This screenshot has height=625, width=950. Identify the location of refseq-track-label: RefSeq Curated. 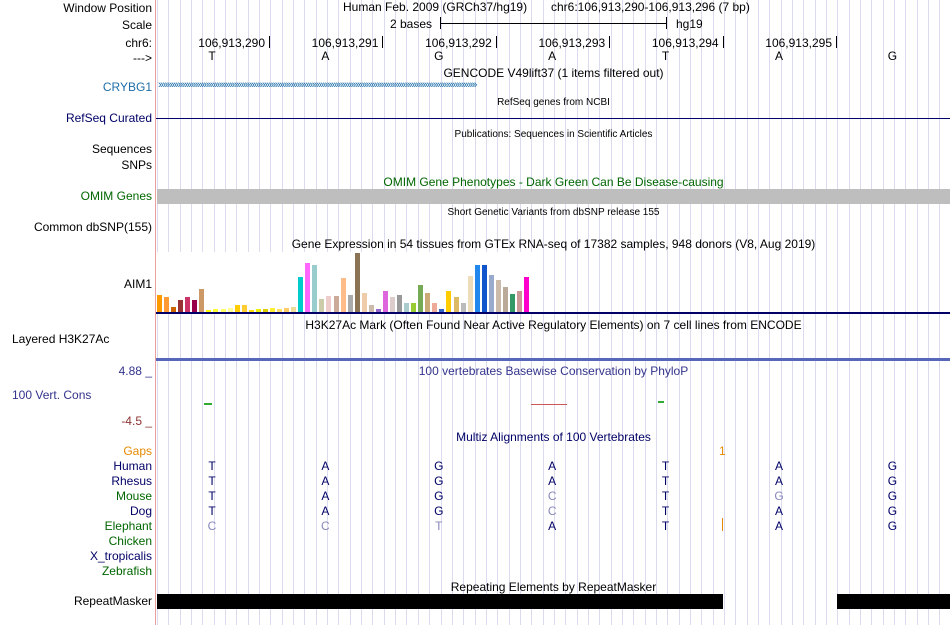
(108, 118).